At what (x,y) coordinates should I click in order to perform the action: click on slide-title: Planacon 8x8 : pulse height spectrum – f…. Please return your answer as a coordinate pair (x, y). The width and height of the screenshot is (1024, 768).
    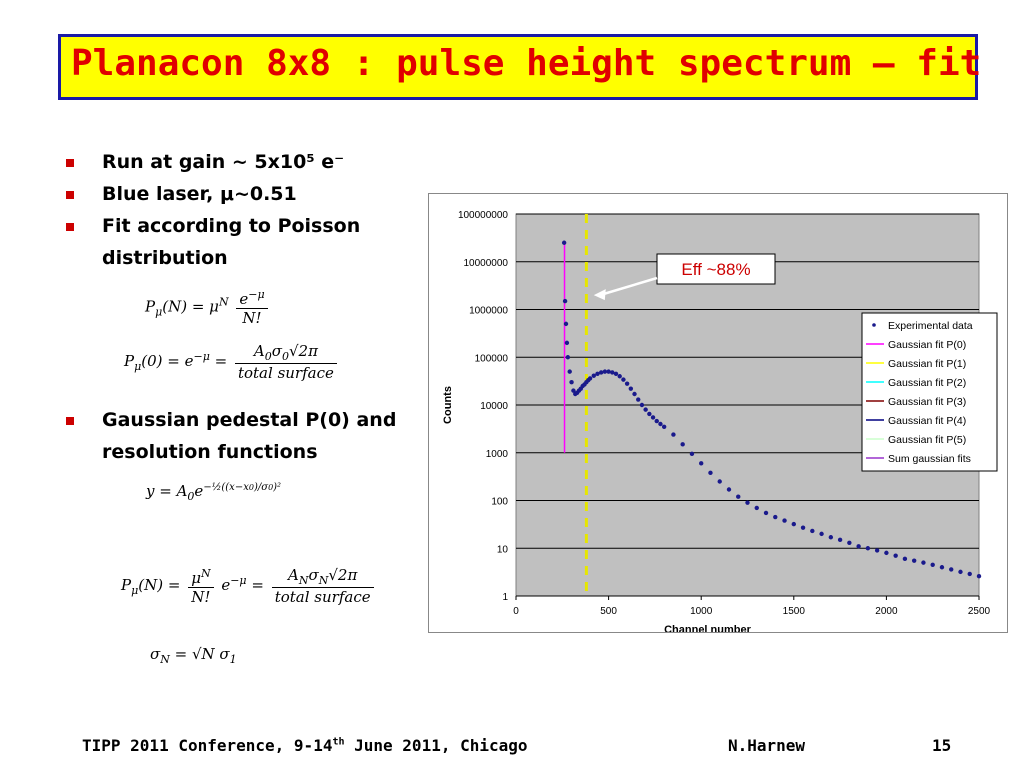
    Looking at the image, I should click on (526, 63).